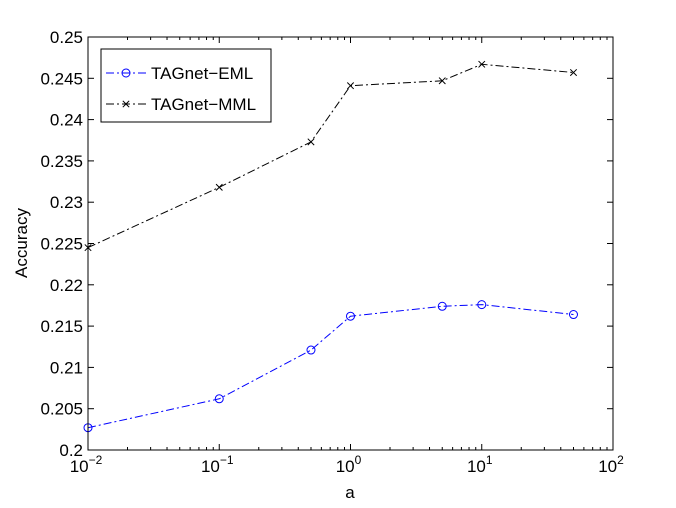 The width and height of the screenshot is (676, 508). I want to click on y-tick-label: 0.21, so click(66, 367).